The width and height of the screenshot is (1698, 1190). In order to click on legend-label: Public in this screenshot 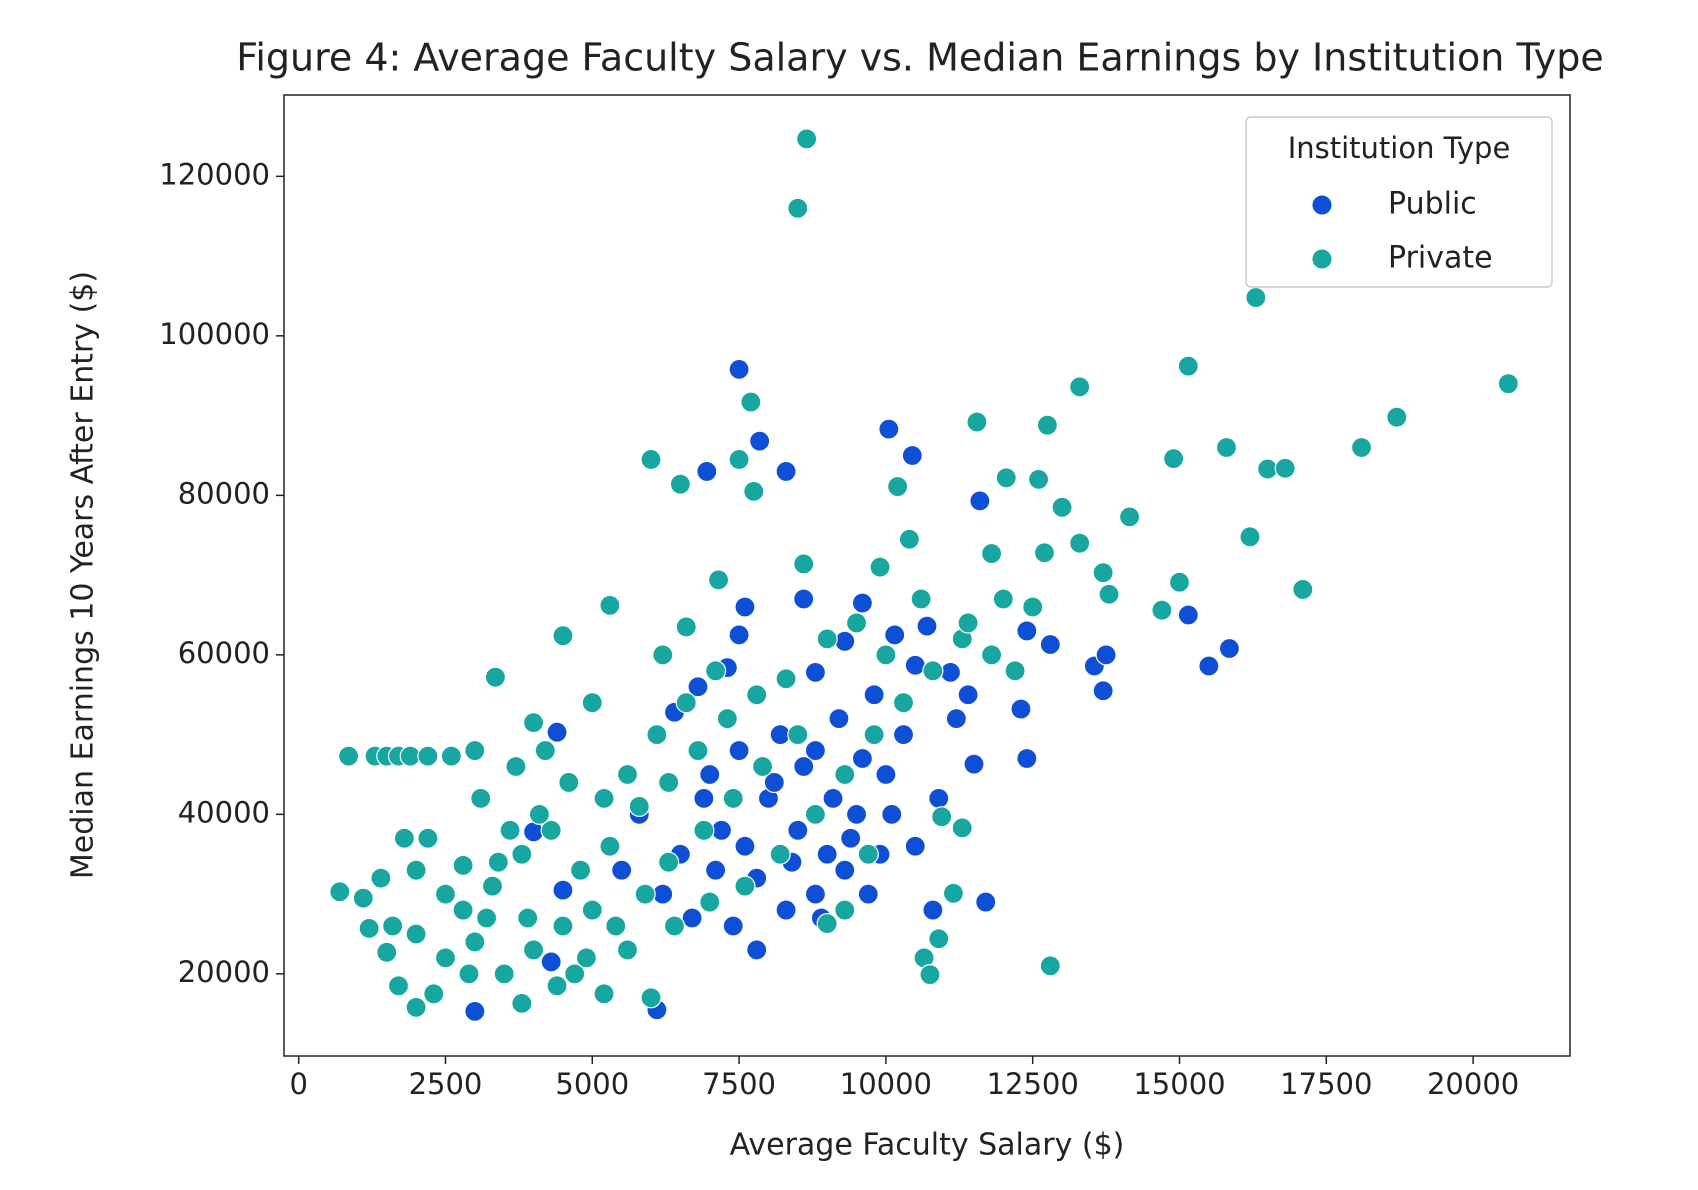, I will do `click(1432, 204)`.